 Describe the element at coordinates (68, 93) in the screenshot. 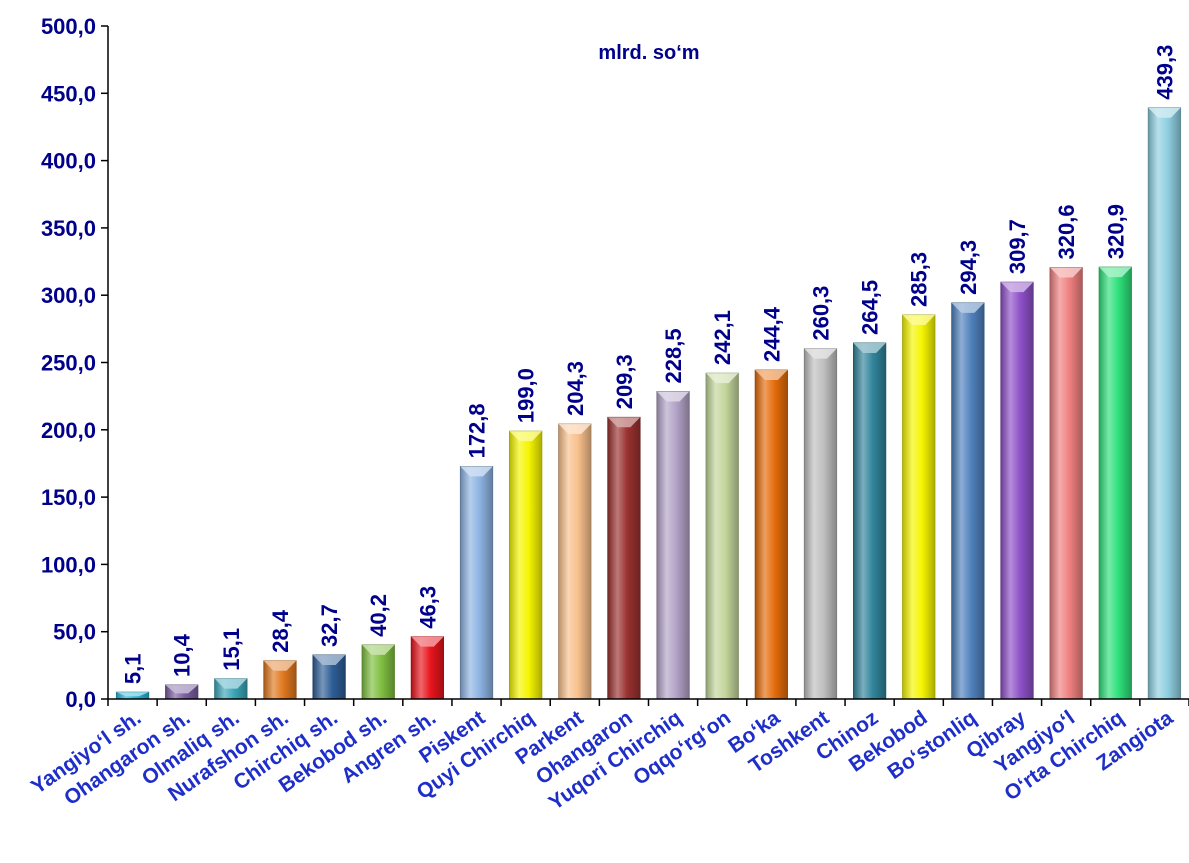

I see `y-tick-label: 450,0` at that location.